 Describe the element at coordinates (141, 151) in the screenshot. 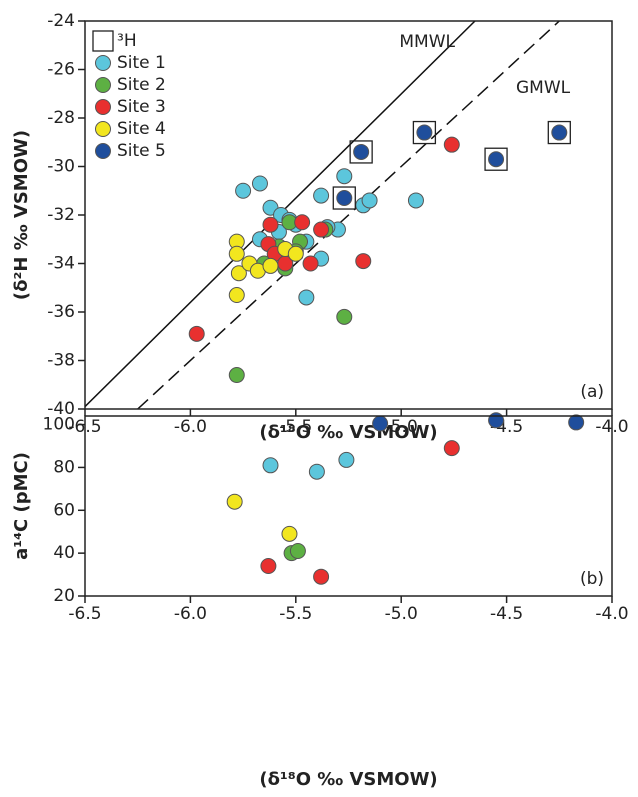

I see `legend-label: Site 5` at that location.